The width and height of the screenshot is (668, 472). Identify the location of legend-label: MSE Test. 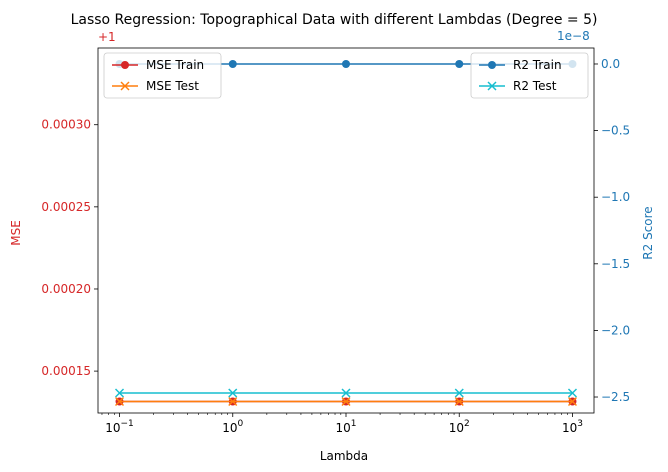
(172, 86).